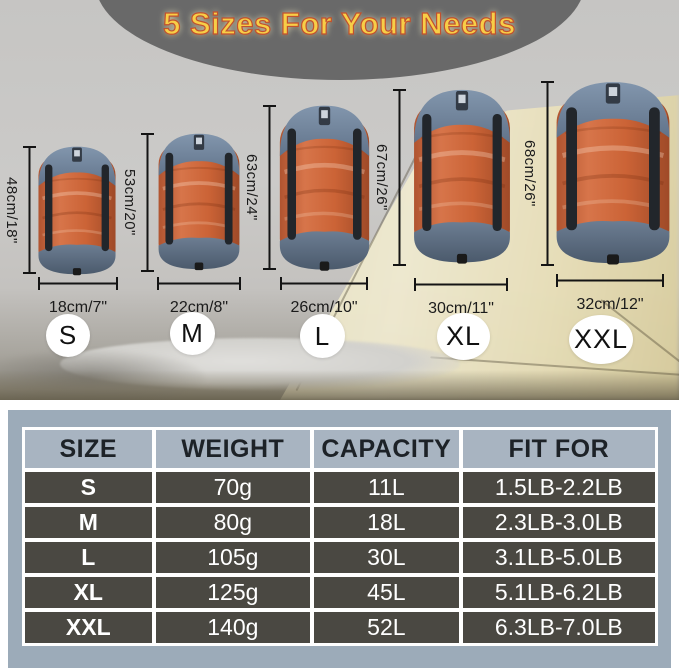 The height and width of the screenshot is (668, 679). Describe the element at coordinates (78, 297) in the screenshot. I see `width-dimension-s: 18cm/7"` at that location.